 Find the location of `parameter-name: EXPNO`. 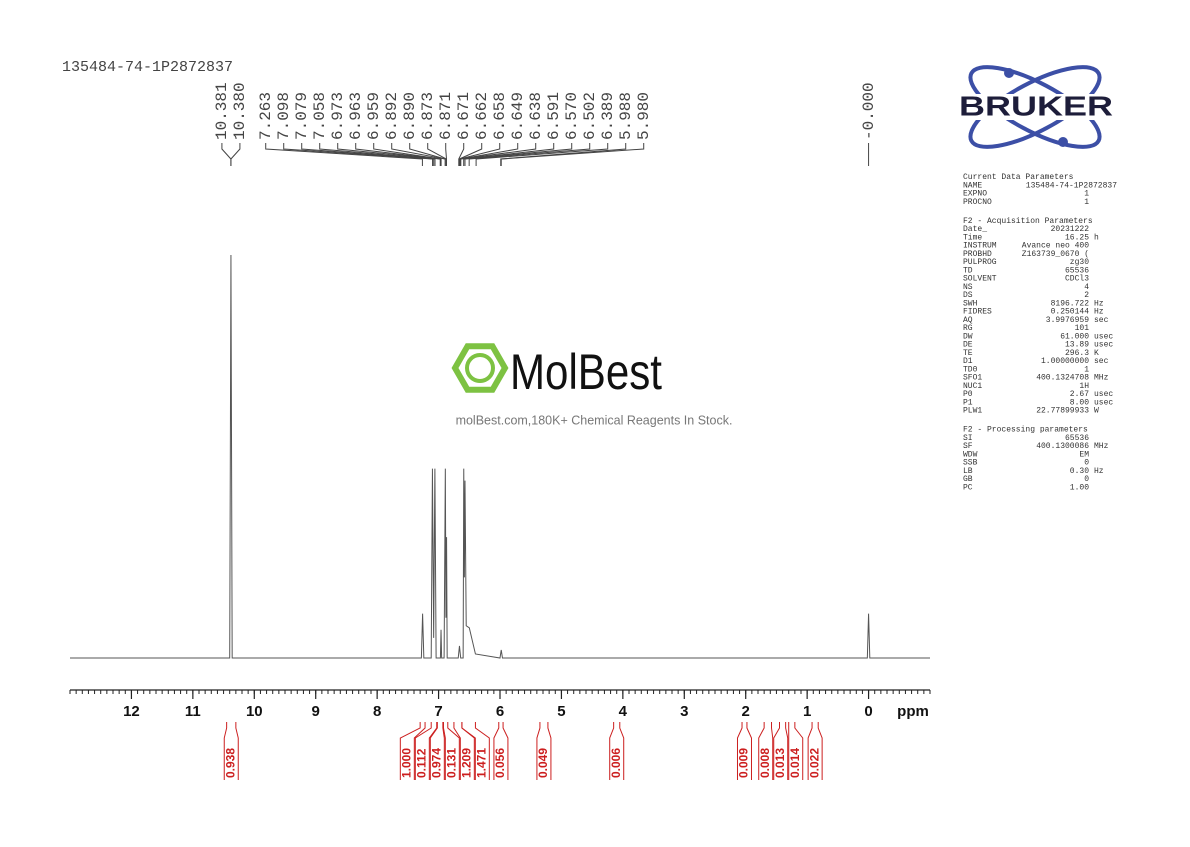

parameter-name: EXPNO is located at coordinates (975, 194).